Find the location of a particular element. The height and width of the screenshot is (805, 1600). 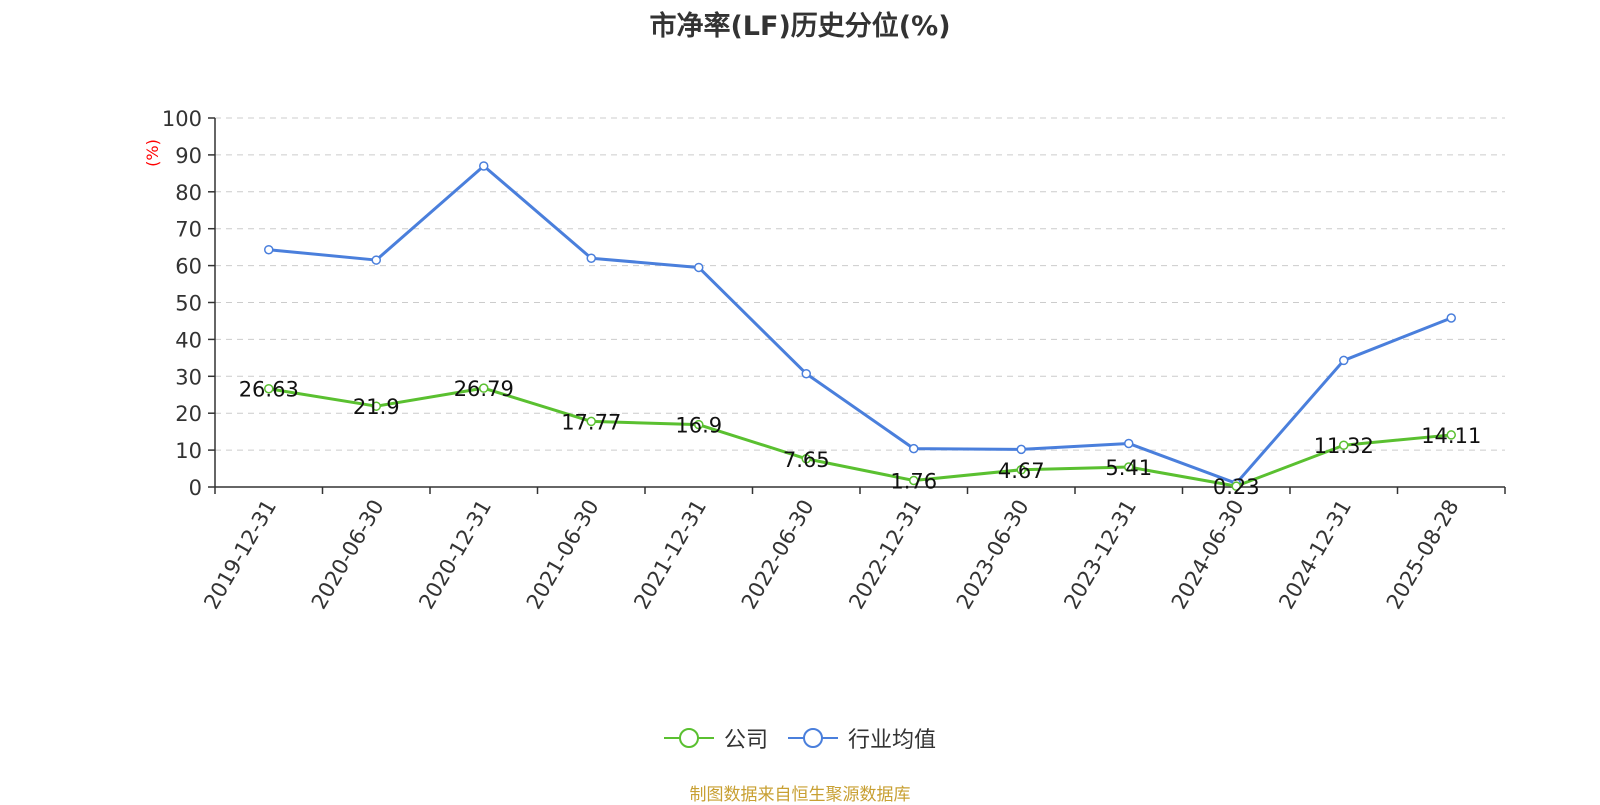

data-label-company: 26.63 is located at coordinates (269, 390).